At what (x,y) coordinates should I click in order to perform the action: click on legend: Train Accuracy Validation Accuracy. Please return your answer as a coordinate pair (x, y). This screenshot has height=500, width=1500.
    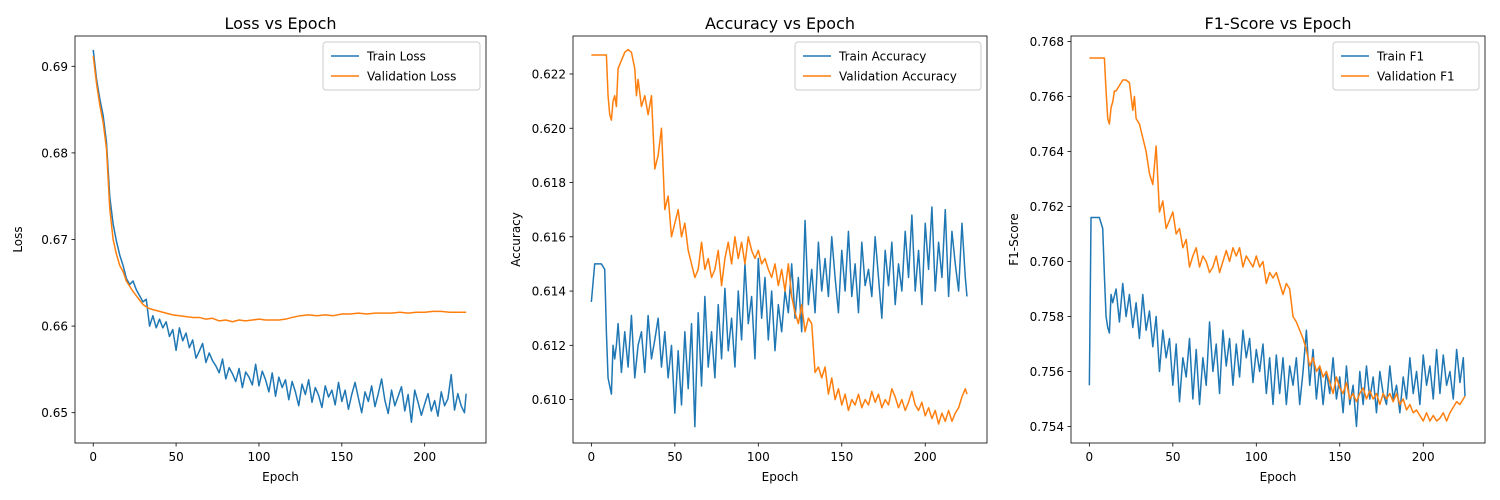
    Looking at the image, I should click on (888, 66).